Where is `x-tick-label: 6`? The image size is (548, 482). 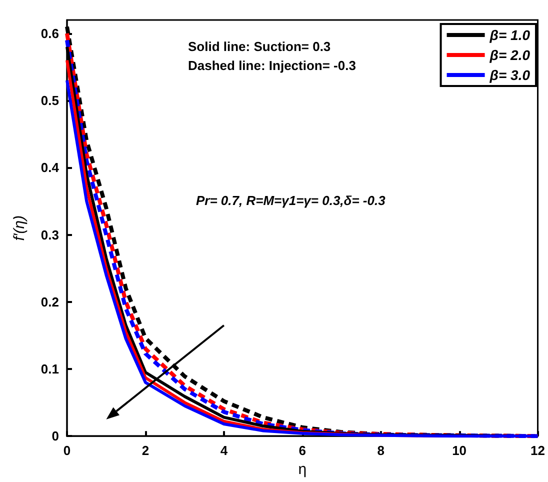 x-tick-label: 6 is located at coordinates (302, 450).